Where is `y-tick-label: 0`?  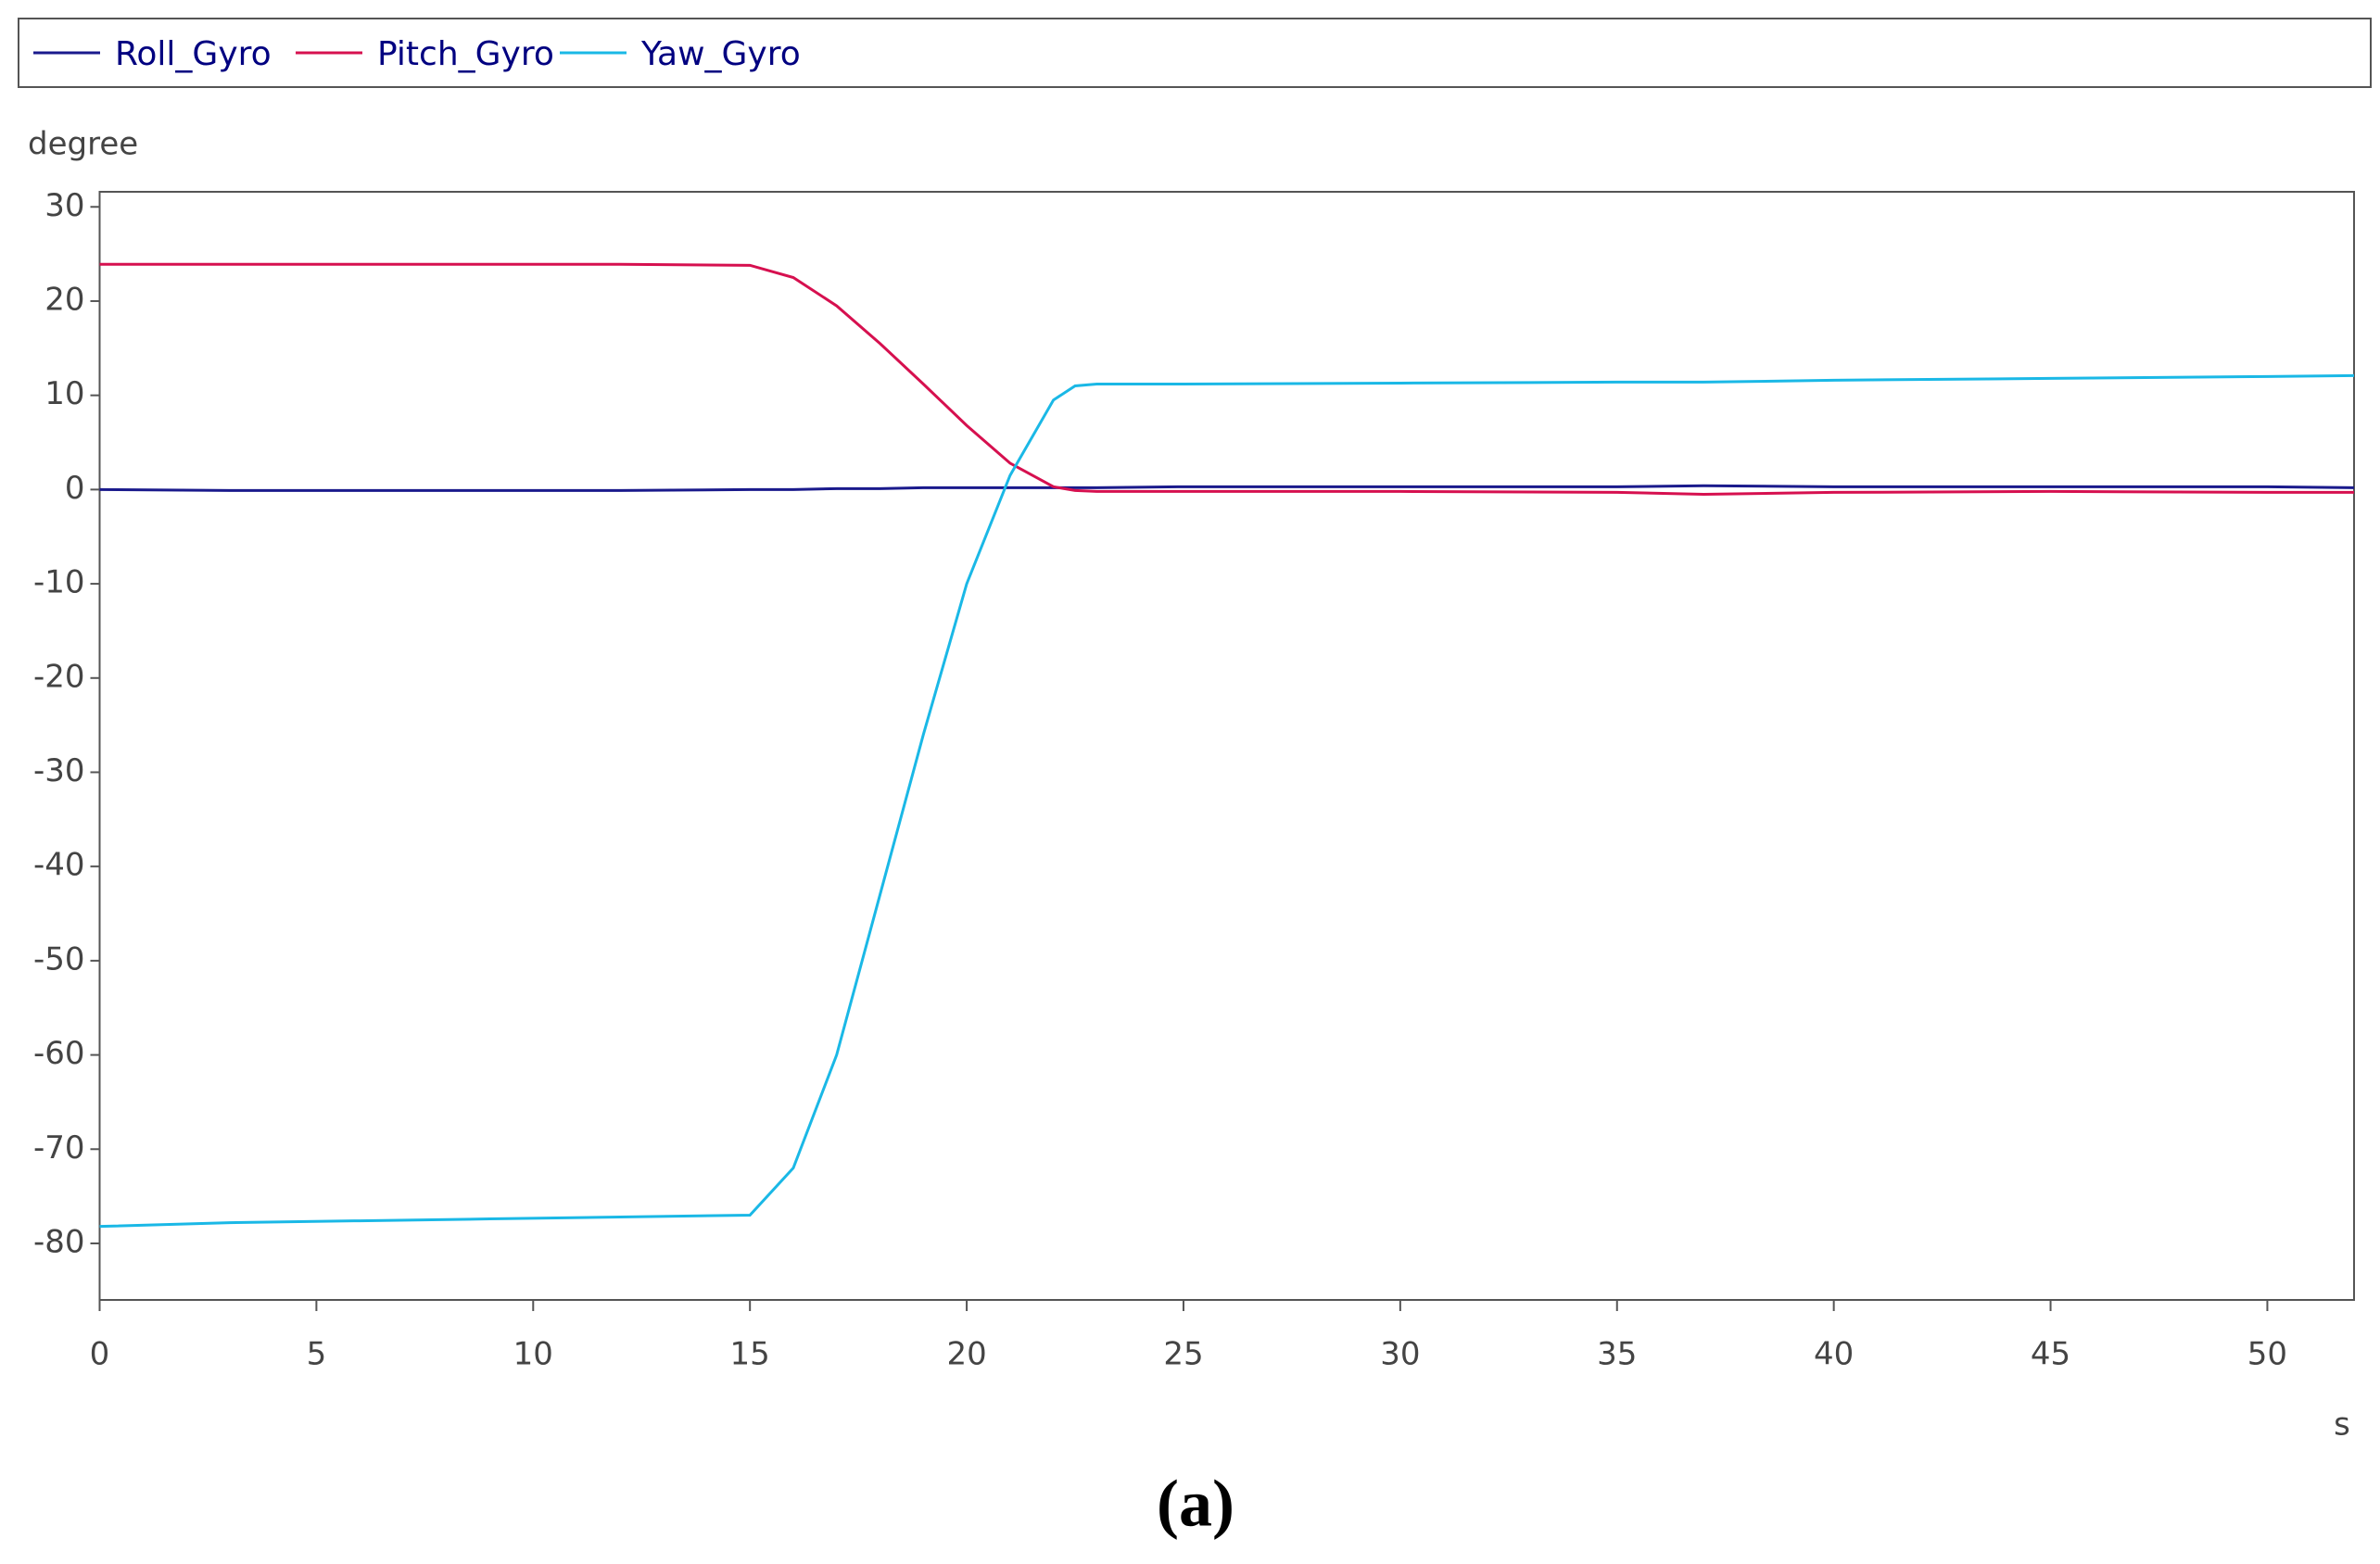 y-tick-label: 0 is located at coordinates (75, 488).